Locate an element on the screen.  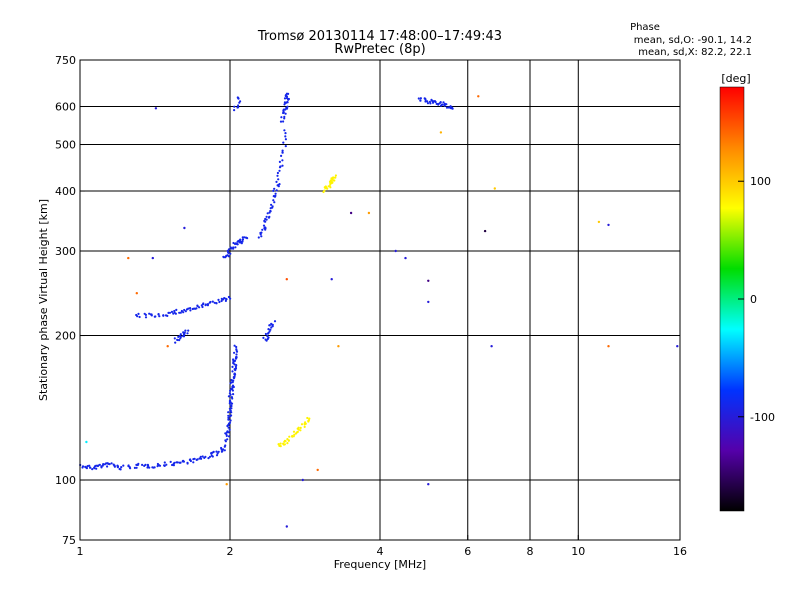
y-axis-label: Stationary phase Virtual Height [km] is located at coordinates (43, 300).